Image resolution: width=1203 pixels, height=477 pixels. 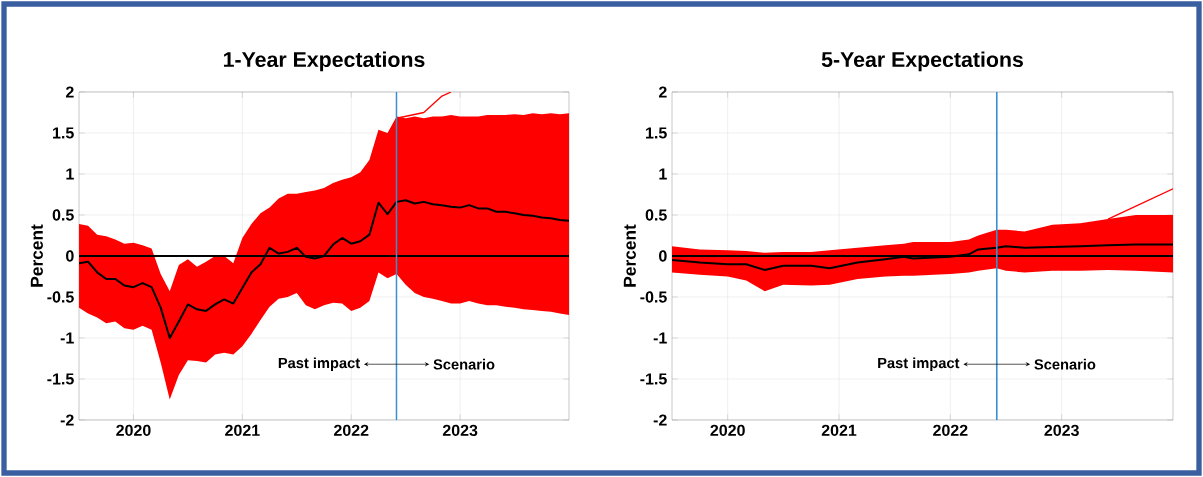 I want to click on chart-title: 1-Year Expectations, so click(x=324, y=61).